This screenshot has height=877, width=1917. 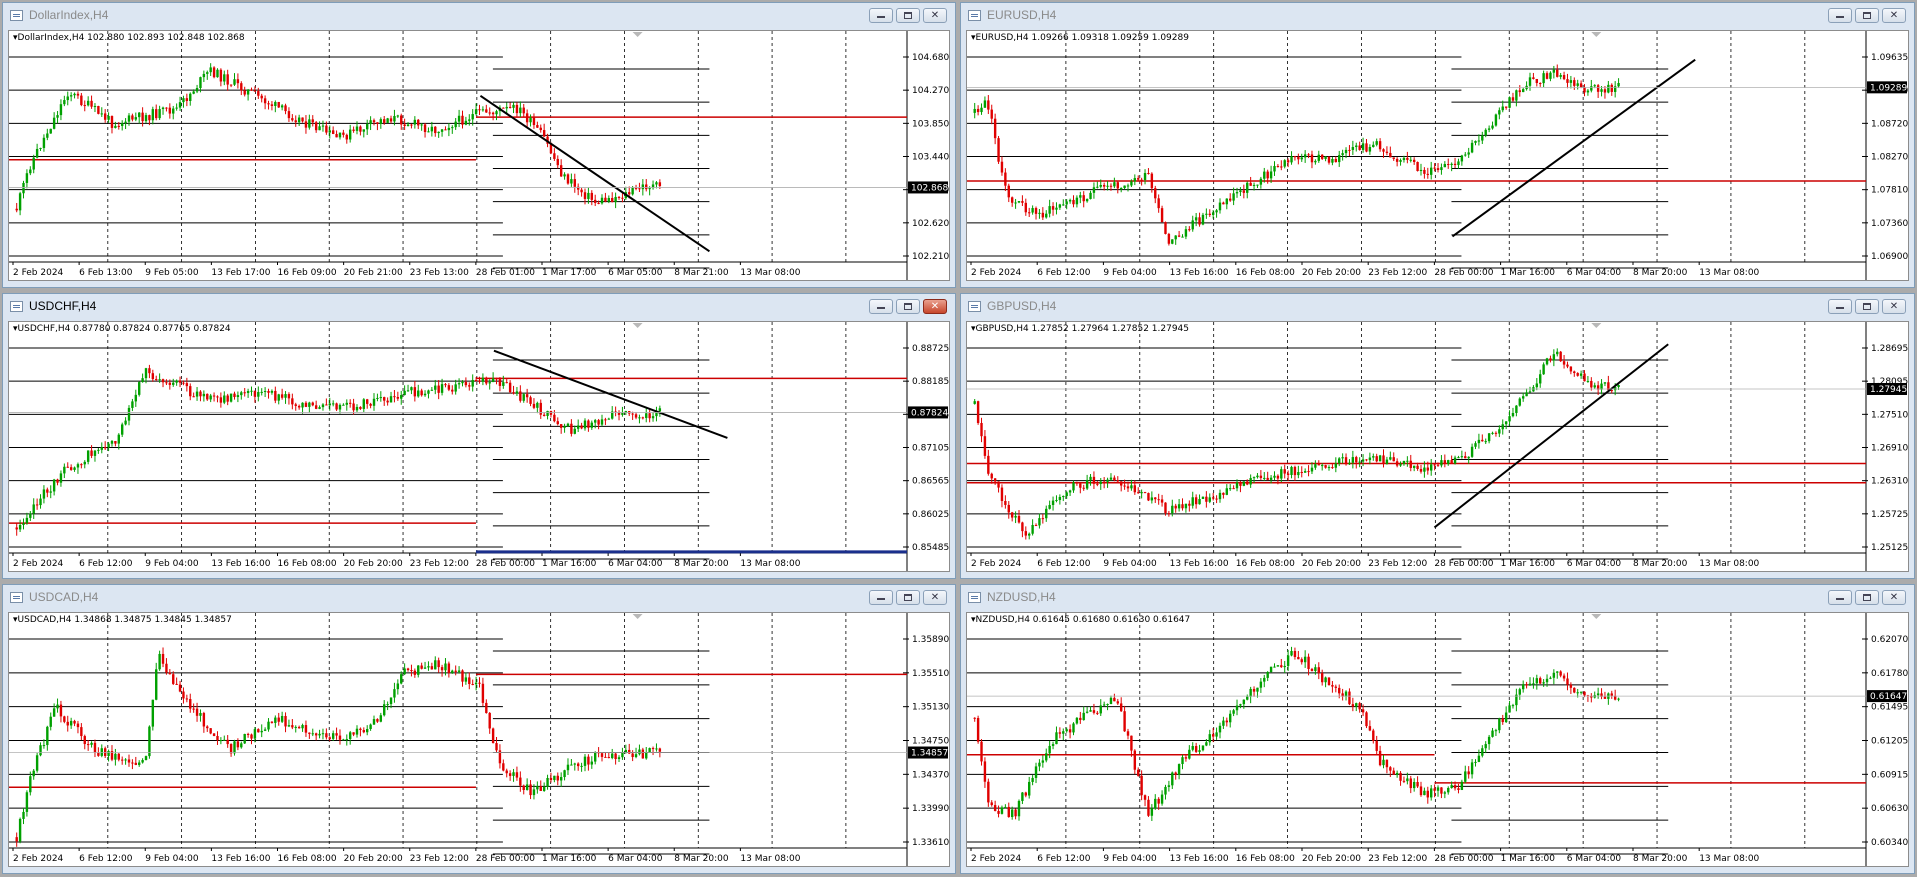 What do you see at coordinates (1437, 16) in the screenshot?
I see `title-bar: EURUSD,H4 ✕` at bounding box center [1437, 16].